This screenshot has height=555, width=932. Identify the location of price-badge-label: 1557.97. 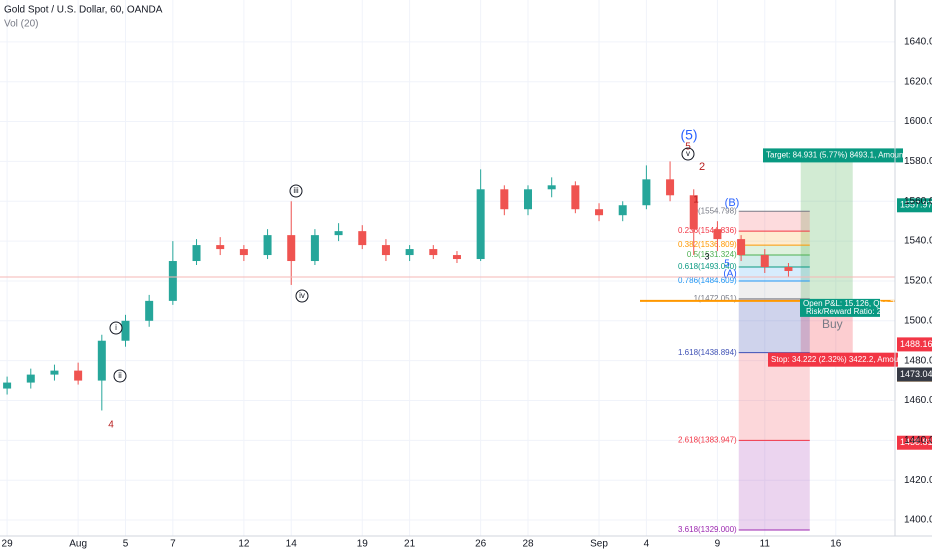
(916, 205).